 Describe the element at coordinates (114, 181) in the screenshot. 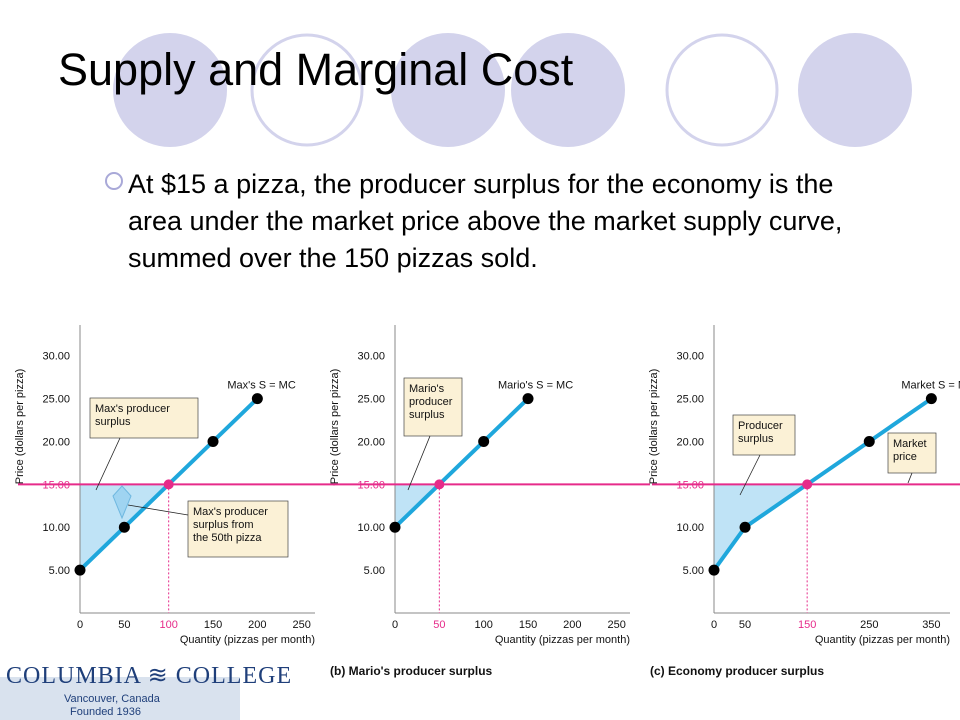

I see `bullet-circle-icon` at that location.